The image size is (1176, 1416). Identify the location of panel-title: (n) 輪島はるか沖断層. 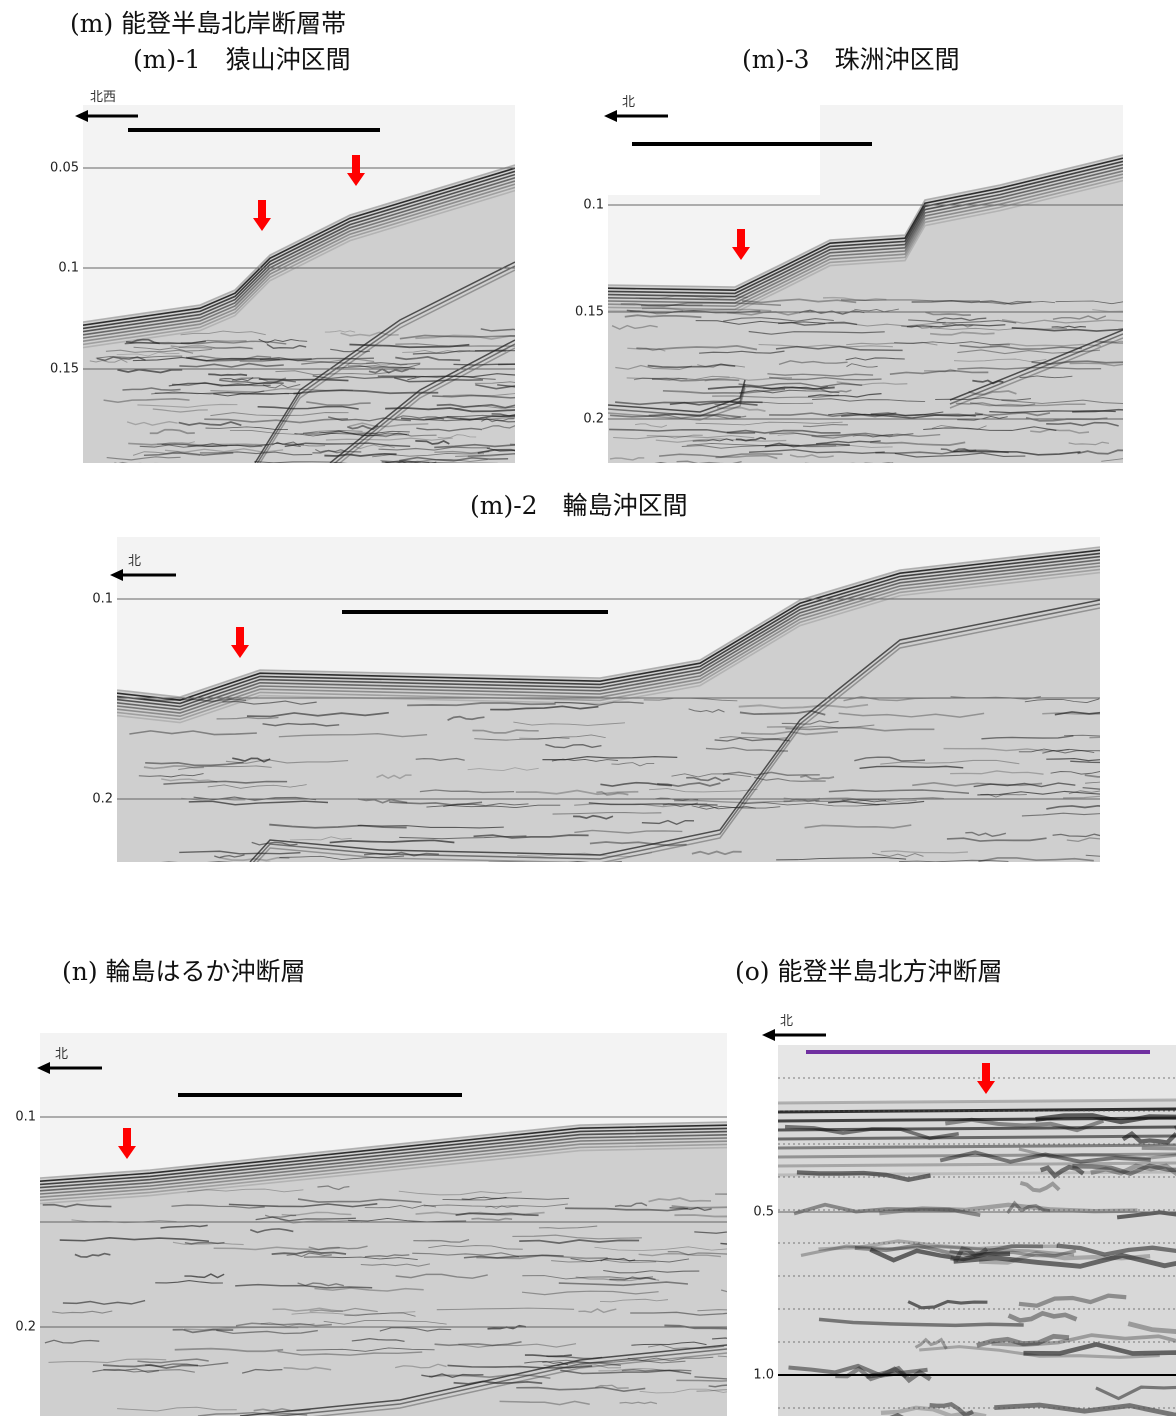
(184, 971).